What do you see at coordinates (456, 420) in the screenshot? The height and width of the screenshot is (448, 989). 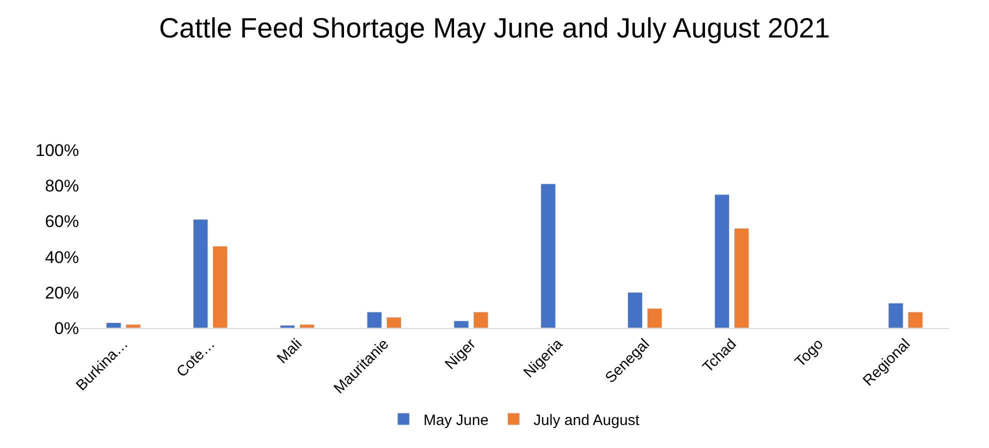 I see `legend-label: May June` at bounding box center [456, 420].